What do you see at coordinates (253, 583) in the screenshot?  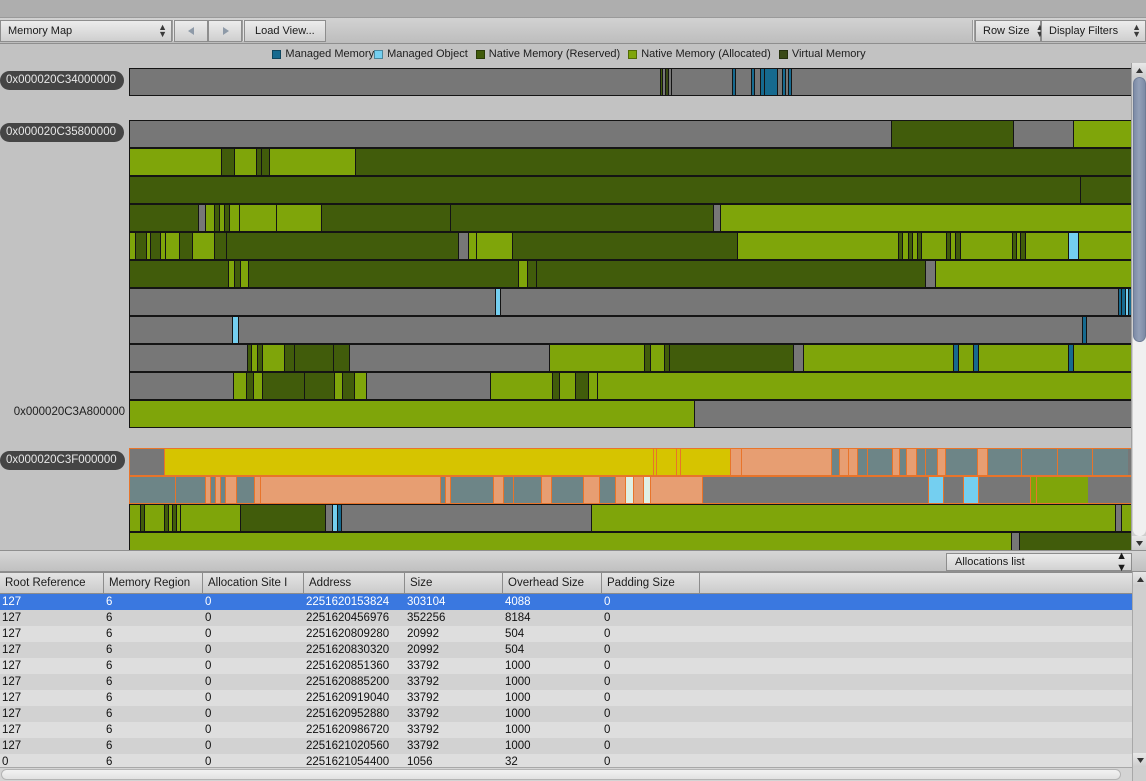 I see `table-column-header: Allocation Site I` at bounding box center [253, 583].